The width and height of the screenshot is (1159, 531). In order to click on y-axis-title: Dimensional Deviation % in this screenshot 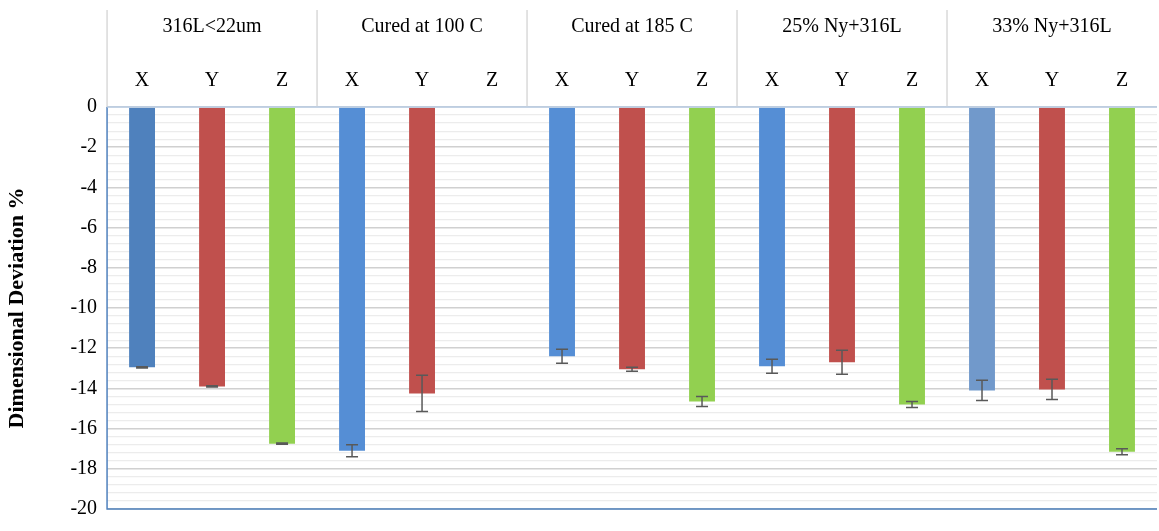, I will do `click(15, 308)`.